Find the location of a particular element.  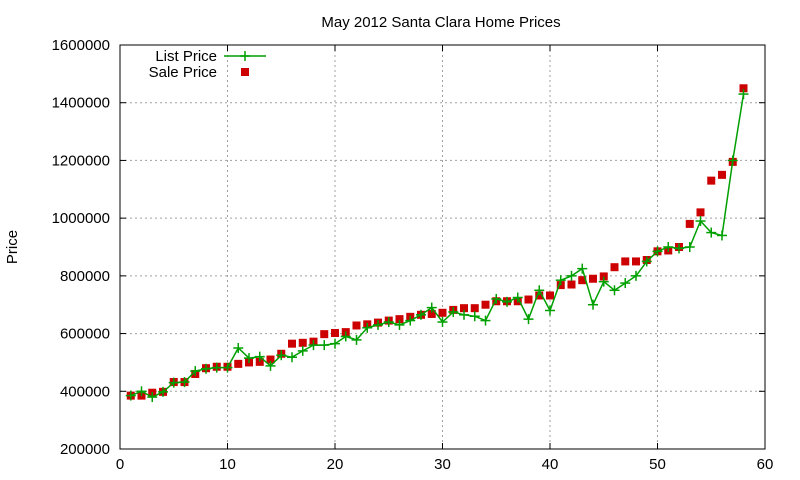

legend-swatch-list-price-marker is located at coordinates (245, 56).